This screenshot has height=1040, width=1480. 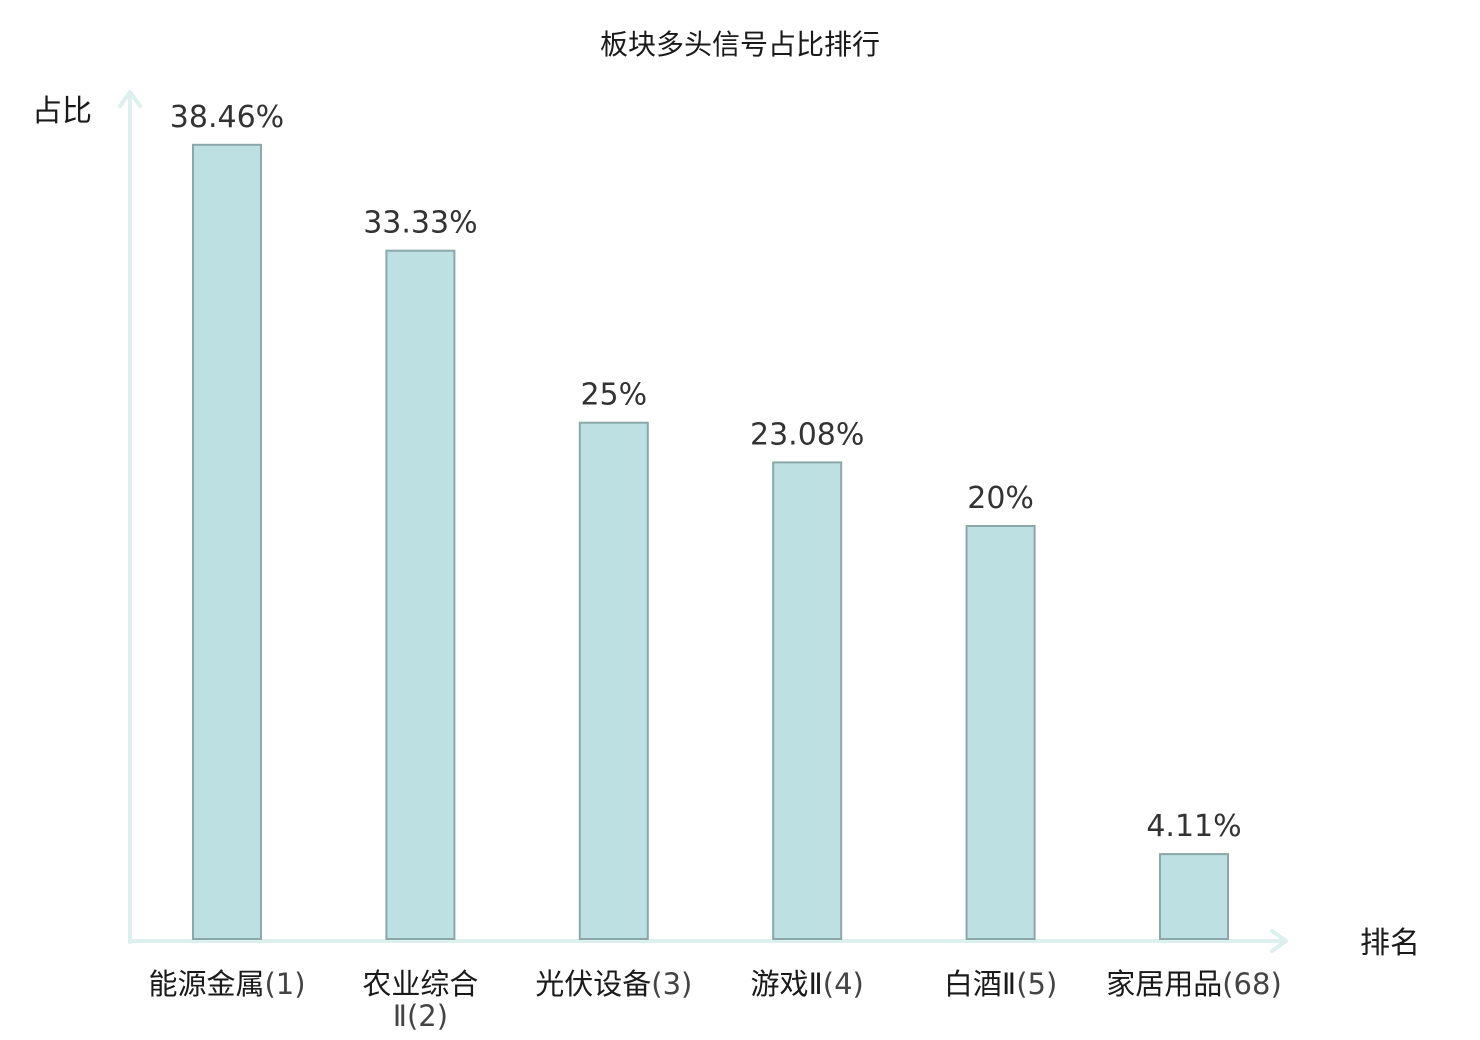 I want to click on y-axis-arrow, so click(x=130, y=99).